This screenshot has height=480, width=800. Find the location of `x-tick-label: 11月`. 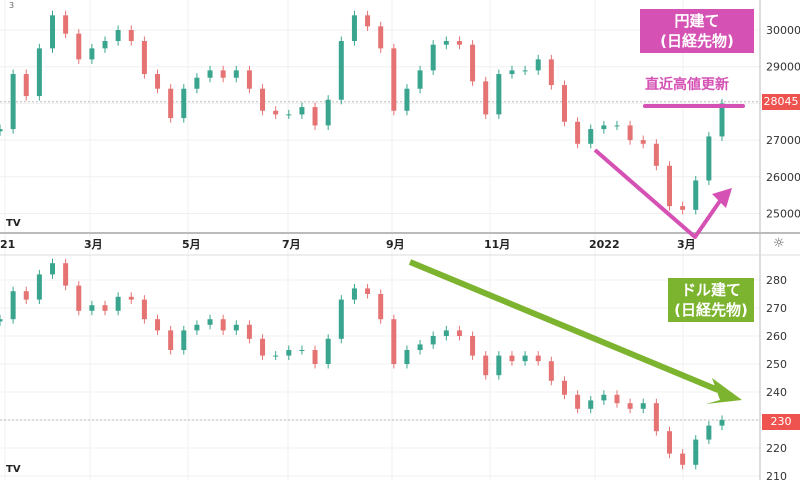

x-tick-label: 11月 is located at coordinates (497, 244).